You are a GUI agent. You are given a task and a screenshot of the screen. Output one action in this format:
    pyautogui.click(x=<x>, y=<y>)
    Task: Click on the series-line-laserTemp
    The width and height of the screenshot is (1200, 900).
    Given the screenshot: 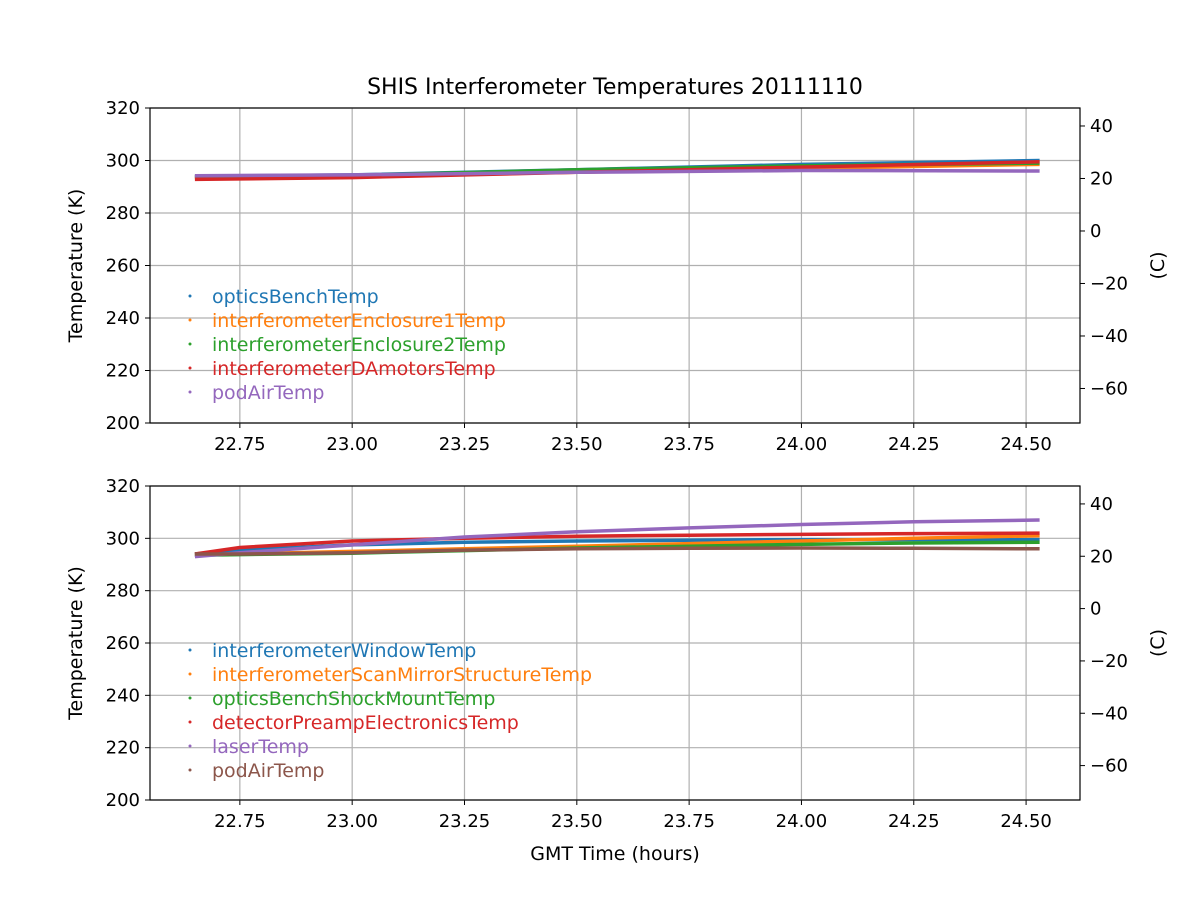 What is the action you would take?
    pyautogui.click(x=617, y=538)
    